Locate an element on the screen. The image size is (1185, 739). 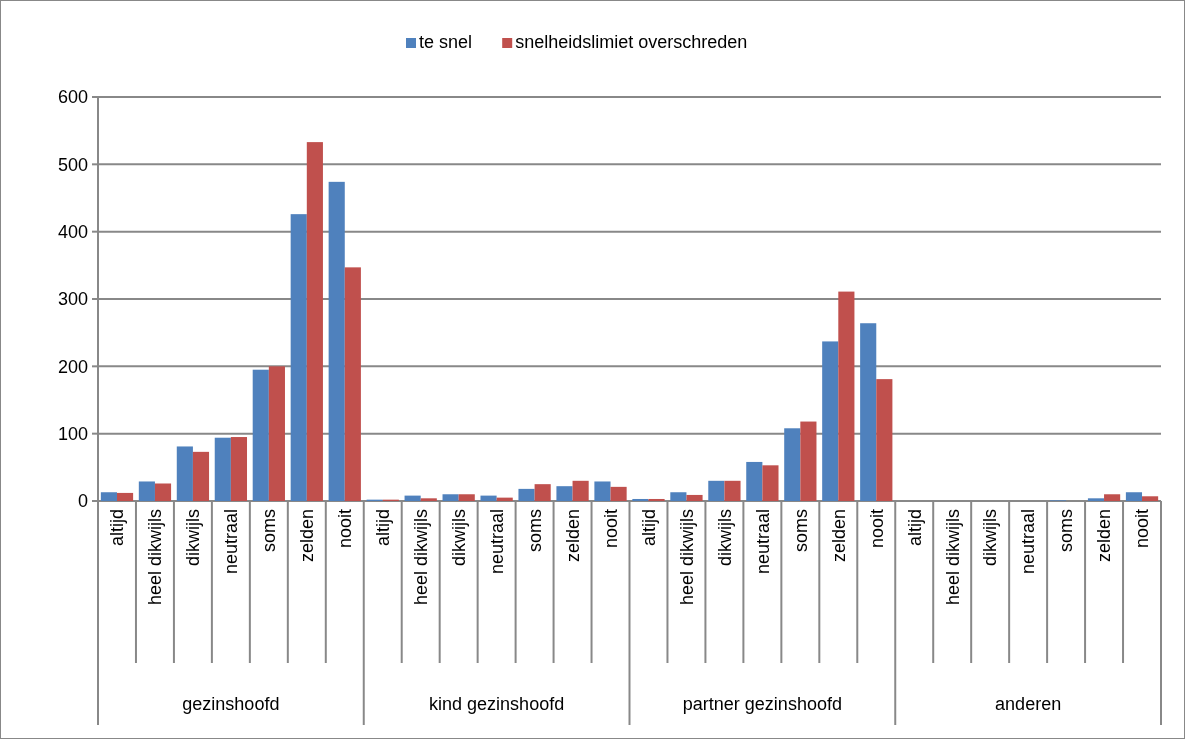
text: kind gezinshoofd is located at coordinates (497, 704).